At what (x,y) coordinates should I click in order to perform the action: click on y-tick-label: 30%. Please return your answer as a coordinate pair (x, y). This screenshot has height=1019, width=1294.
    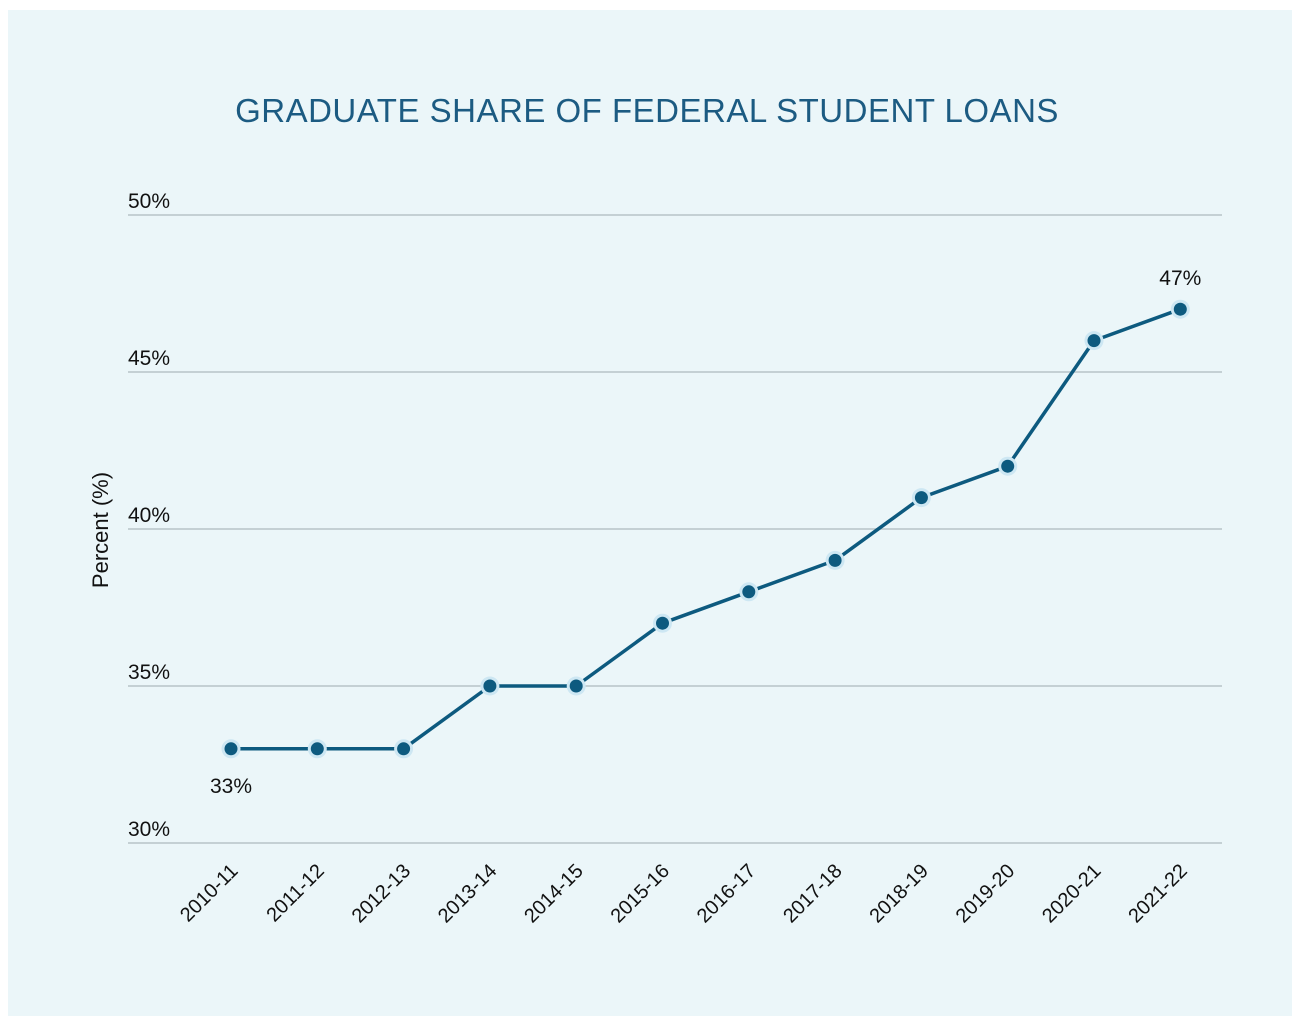
    Looking at the image, I should click on (149, 829).